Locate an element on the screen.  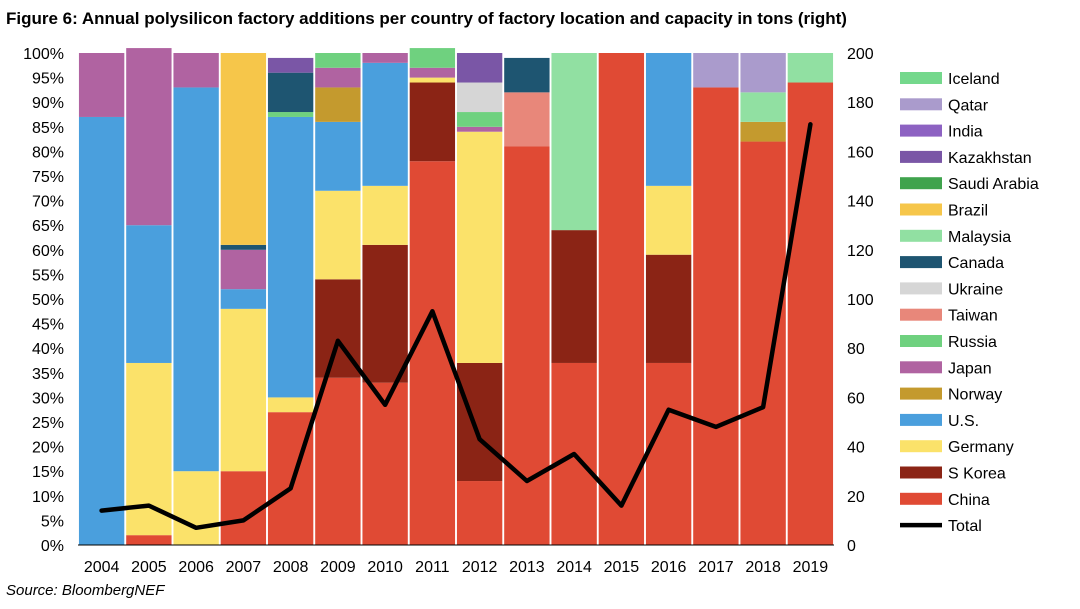
bar-u-s--2006 is located at coordinates (196, 279).